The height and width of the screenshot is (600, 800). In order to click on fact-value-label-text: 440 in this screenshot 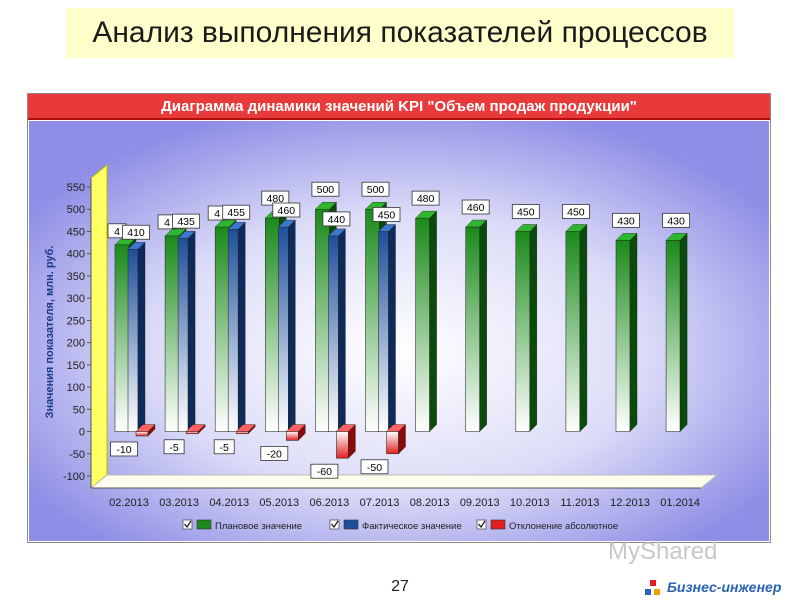, I will do `click(337, 220)`.